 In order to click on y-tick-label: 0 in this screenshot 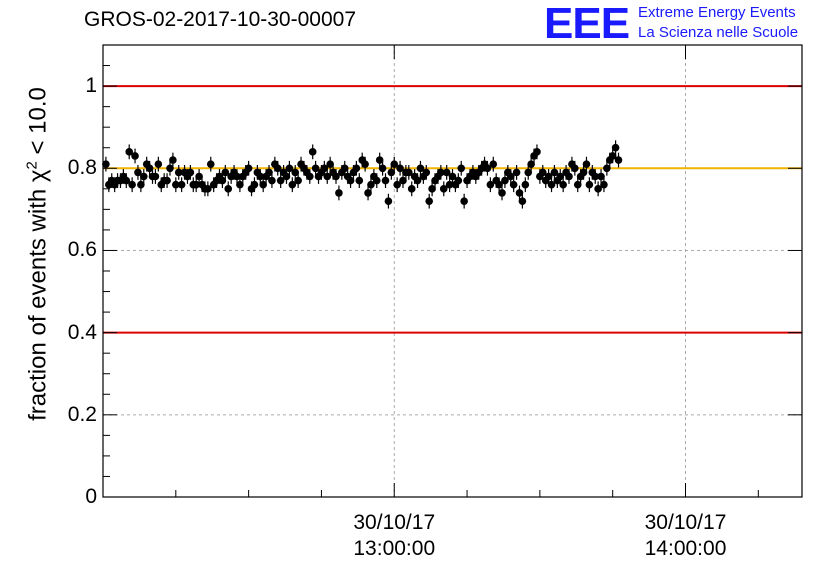, I will do `click(91, 496)`.